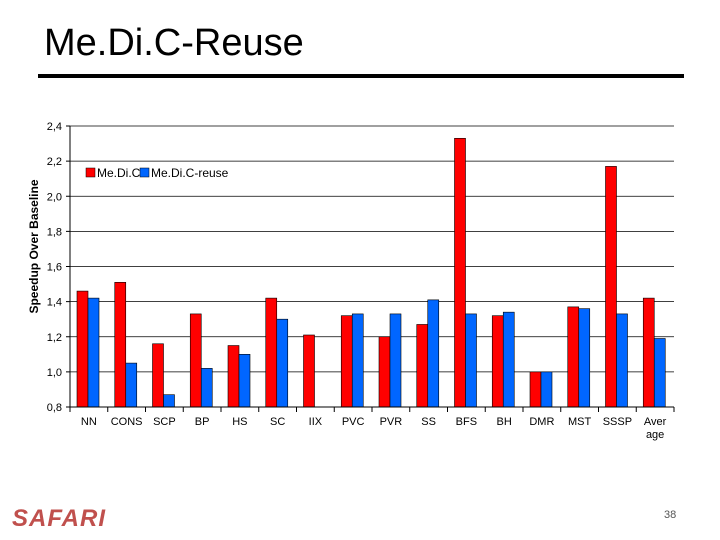 The image size is (720, 540). Describe the element at coordinates (580, 422) in the screenshot. I see `x-tick-label: MST` at that location.